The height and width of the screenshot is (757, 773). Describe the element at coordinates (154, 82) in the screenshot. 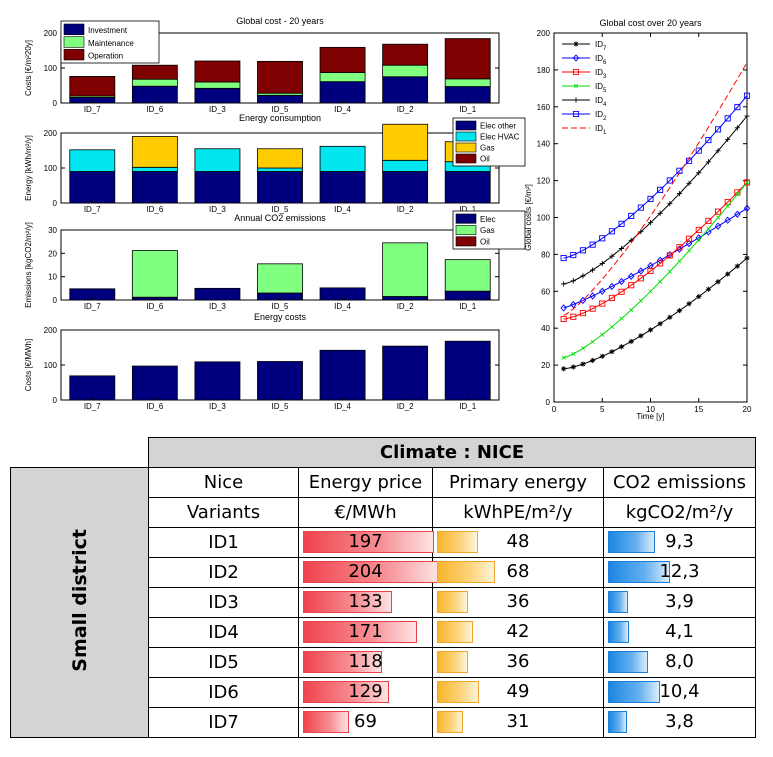

I see `global_cost-bar-ID_6-maintenance` at that location.